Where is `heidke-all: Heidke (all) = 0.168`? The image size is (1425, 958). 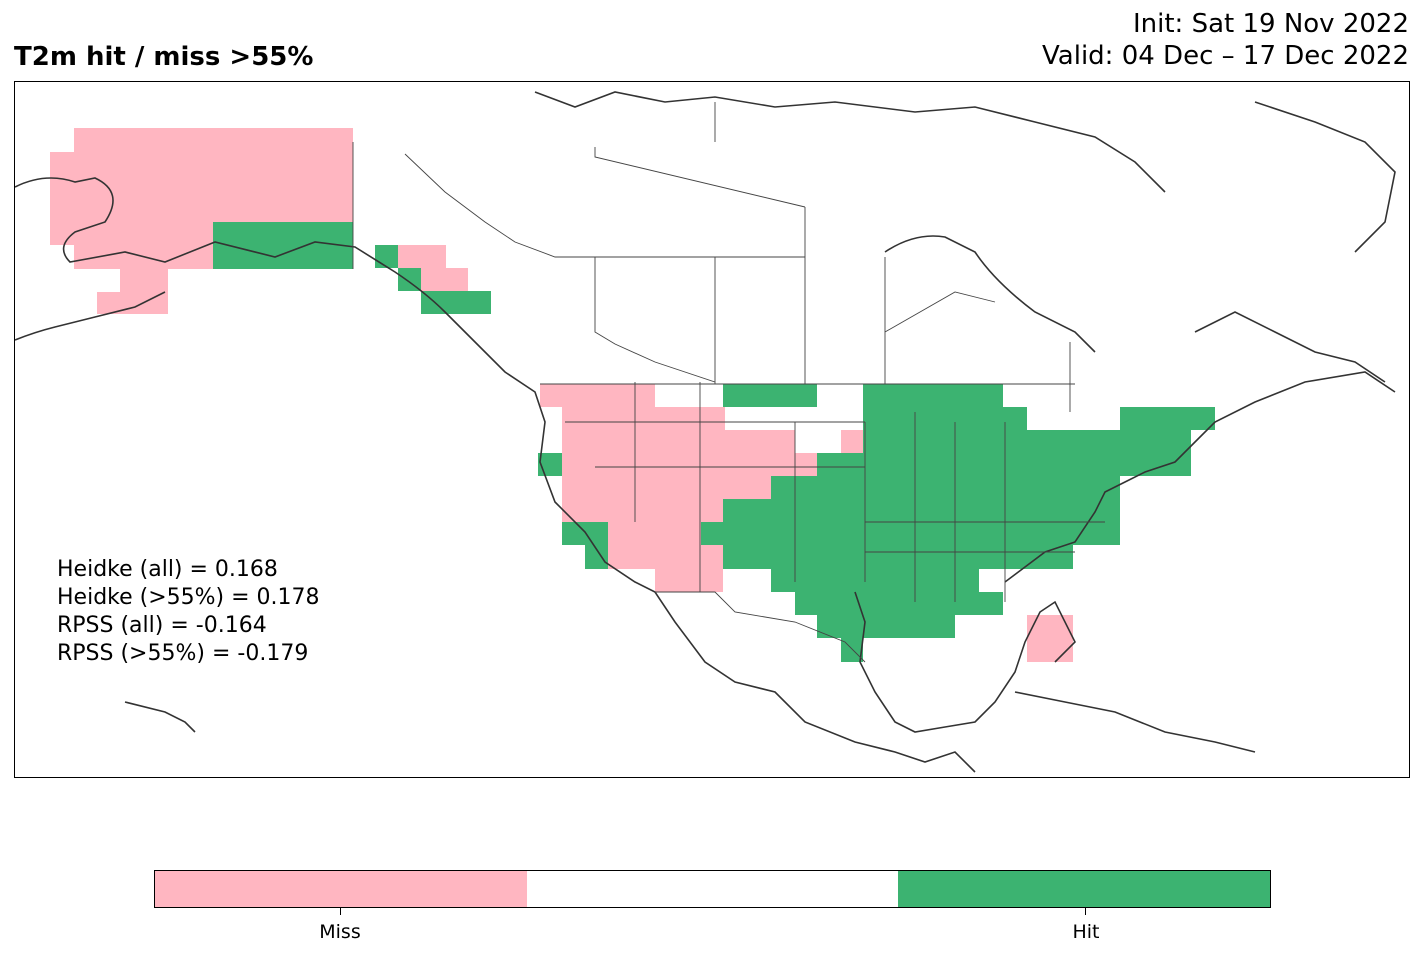 heidke-all: Heidke (all) = 0.168 is located at coordinates (167, 569).